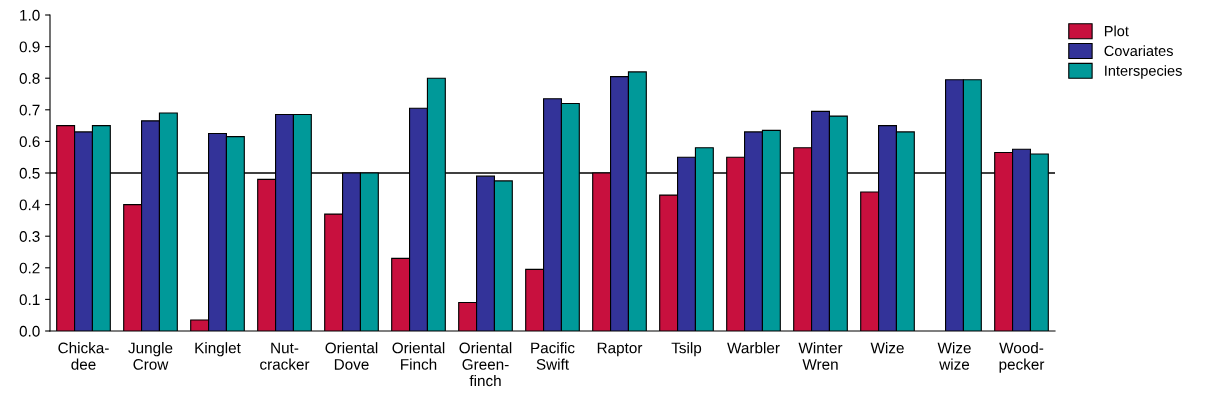  What do you see at coordinates (218, 349) in the screenshot?
I see `x-tick-label: Kinglet` at bounding box center [218, 349].